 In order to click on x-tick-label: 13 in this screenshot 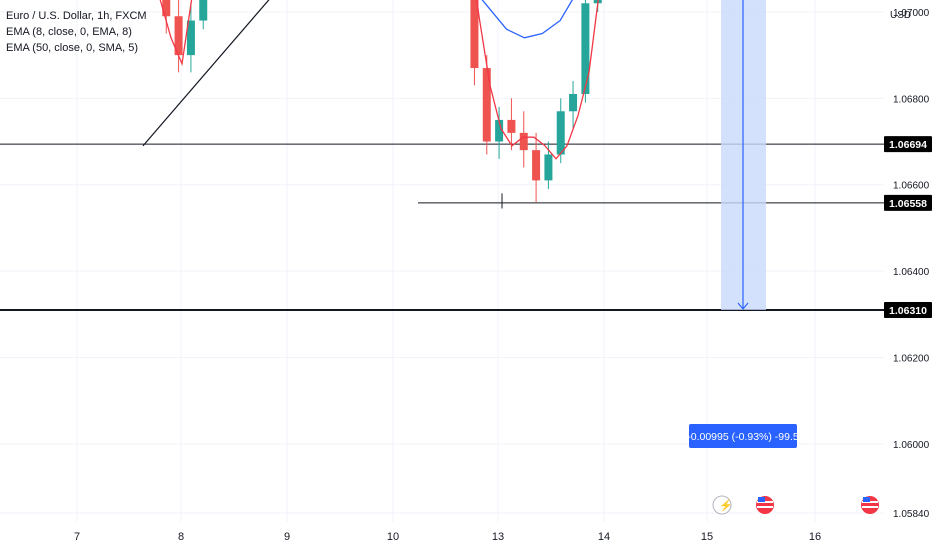, I will do `click(498, 537)`.